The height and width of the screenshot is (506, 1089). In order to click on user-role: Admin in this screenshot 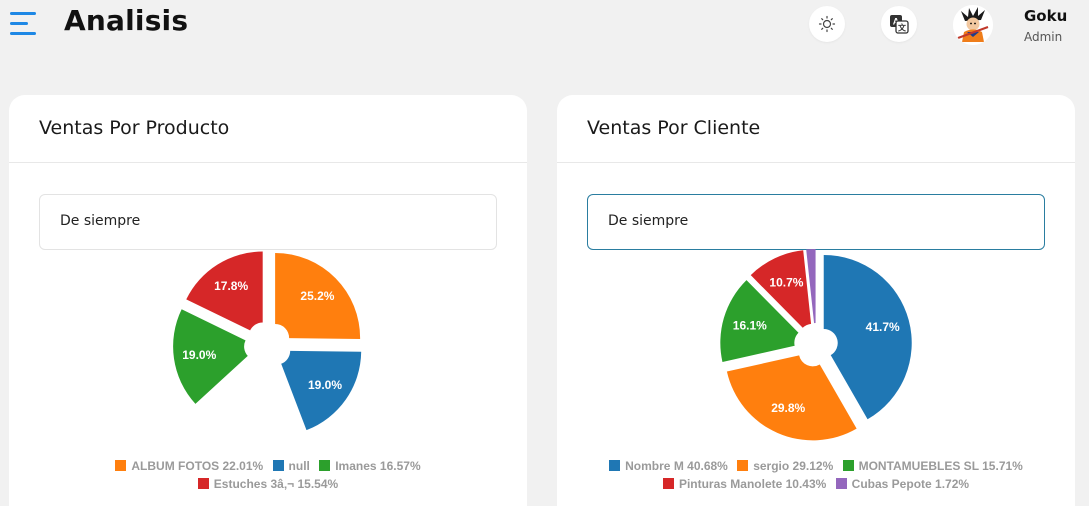, I will do `click(1043, 37)`.